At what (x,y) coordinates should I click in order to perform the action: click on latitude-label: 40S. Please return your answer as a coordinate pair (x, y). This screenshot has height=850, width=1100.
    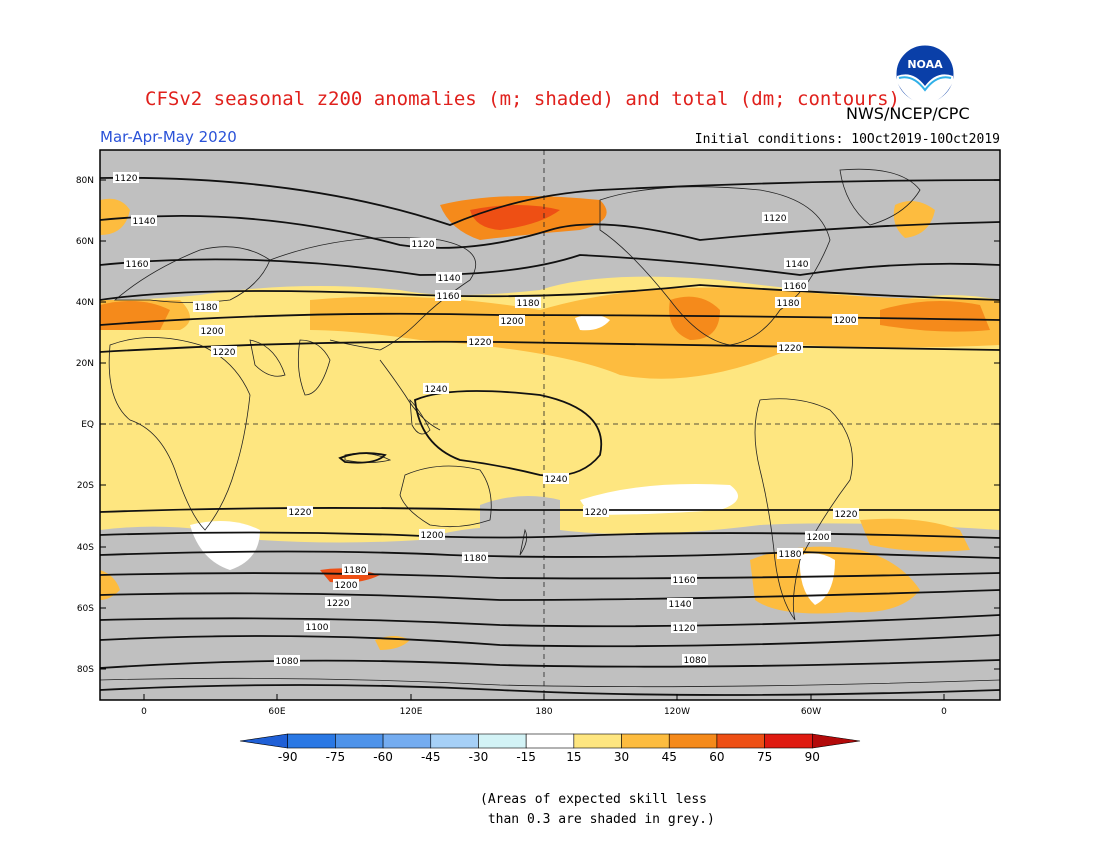
    Looking at the image, I should click on (85, 548).